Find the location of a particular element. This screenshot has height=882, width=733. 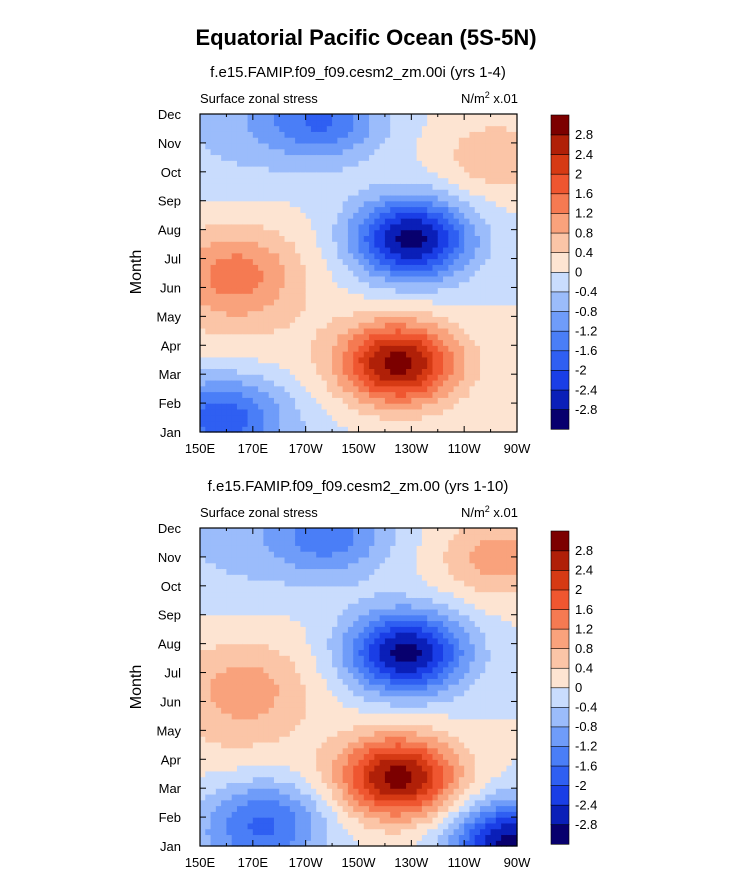

colorbar-swatch is located at coordinates (560, 380).